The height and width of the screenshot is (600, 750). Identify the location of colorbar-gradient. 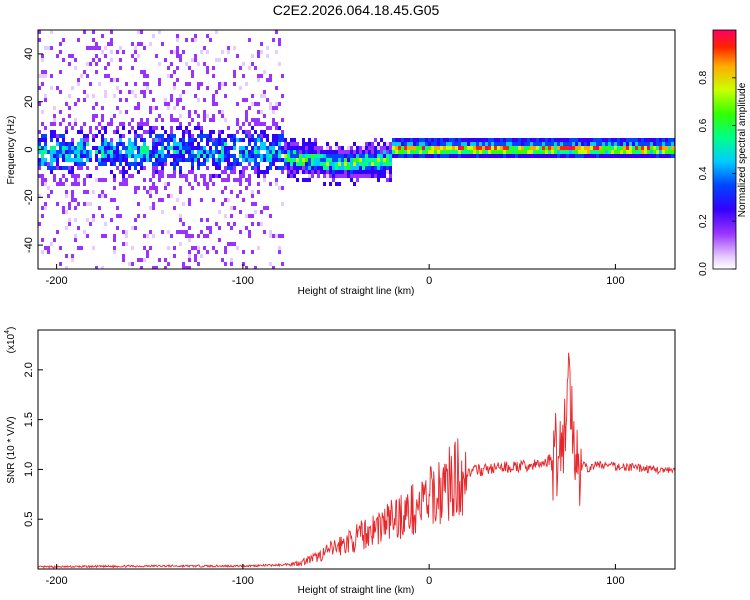
(724, 149).